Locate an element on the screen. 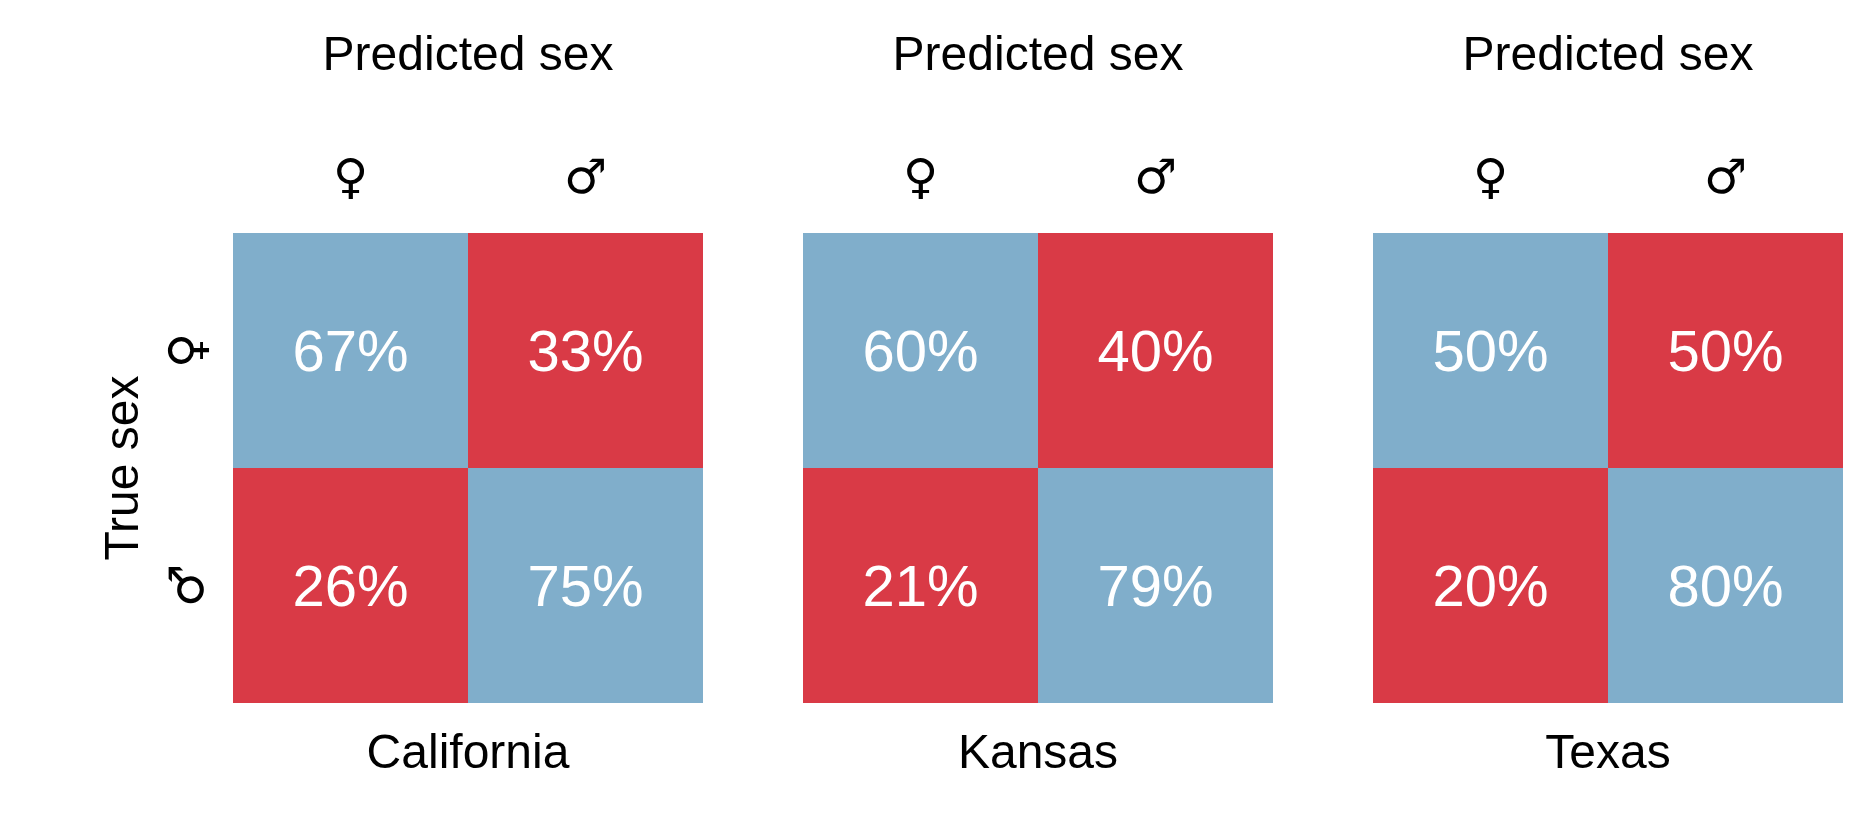 This screenshot has height=823, width=1867. data-label: 60% is located at coordinates (920, 350).